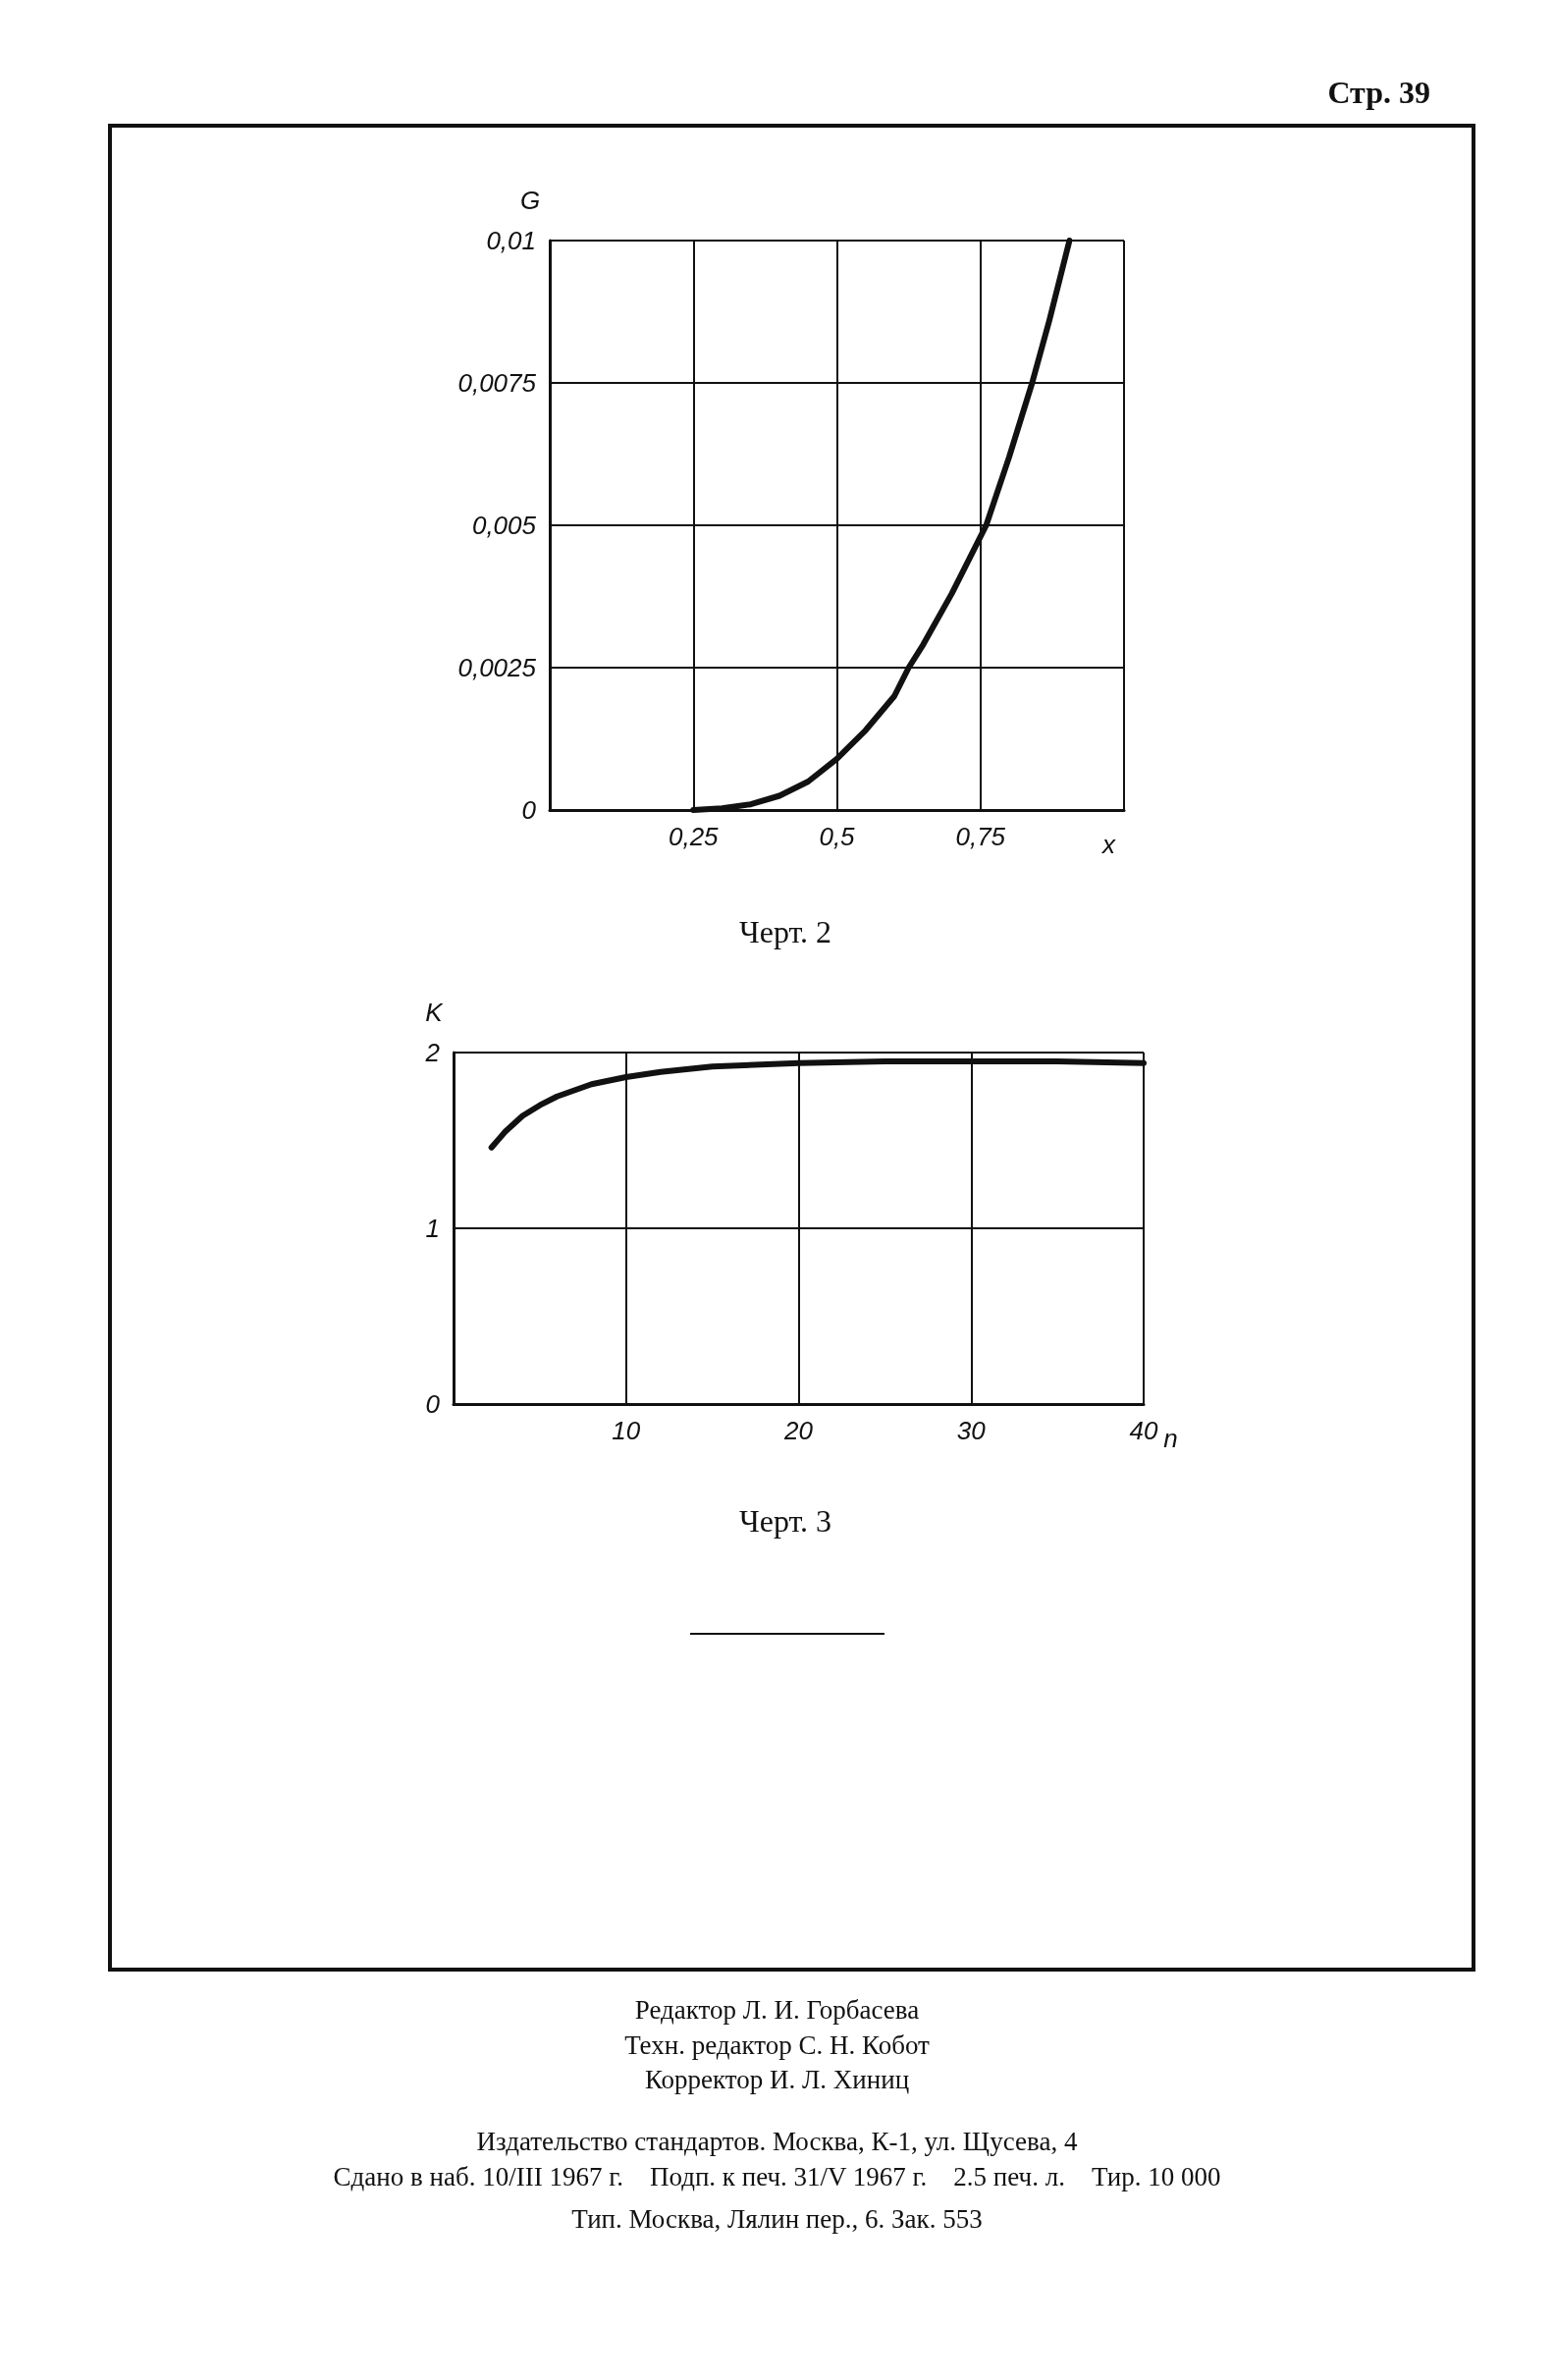  I want to click on x-tick-label: 0,5, so click(837, 836).